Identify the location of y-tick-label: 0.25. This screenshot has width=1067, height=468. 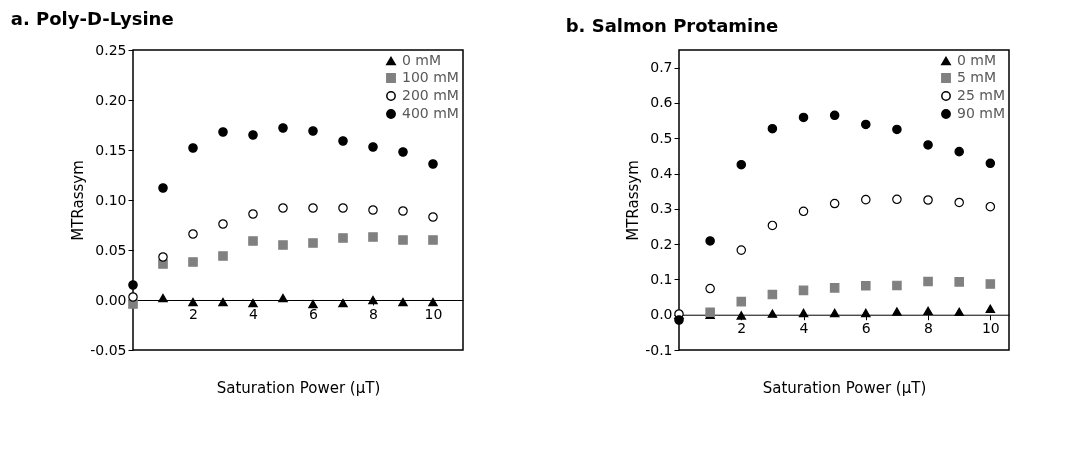
(111, 49).